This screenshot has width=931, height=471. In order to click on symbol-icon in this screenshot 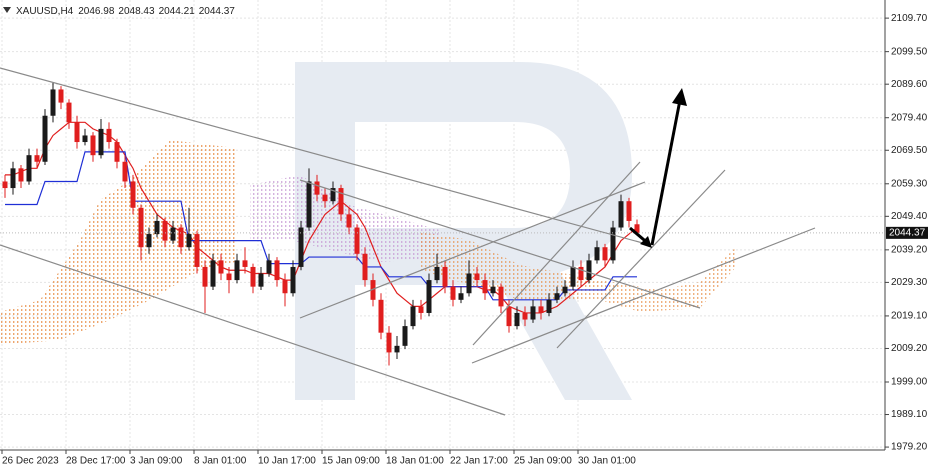, I will do `click(7, 10)`.